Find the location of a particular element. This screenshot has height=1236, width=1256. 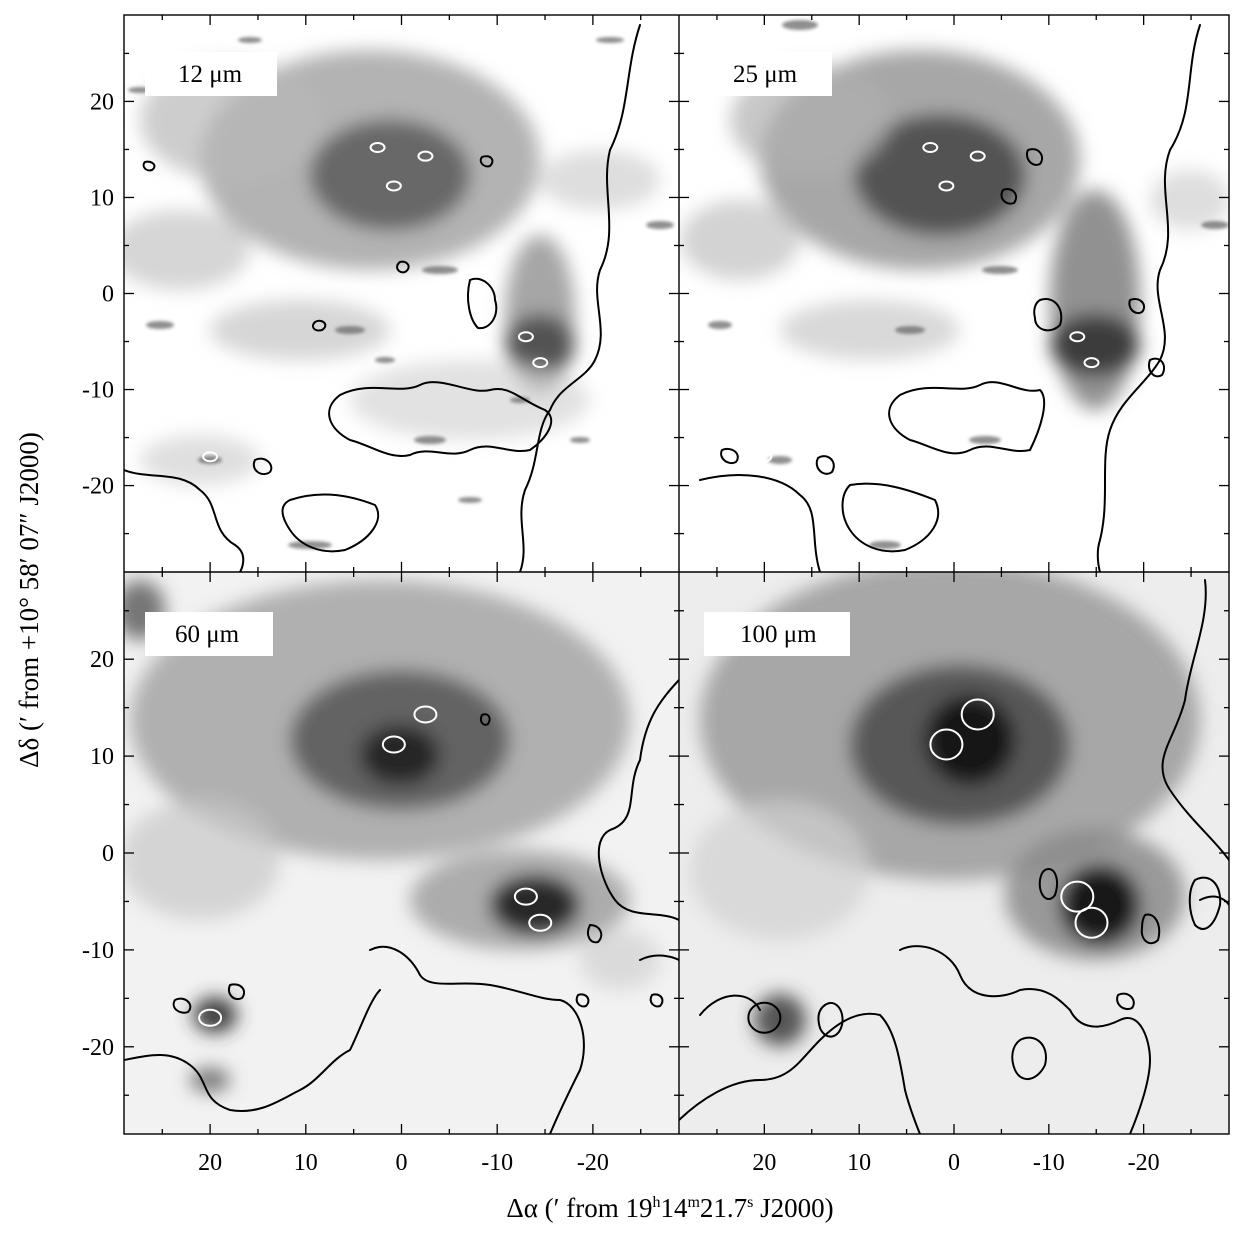

source-markers-100um is located at coordinates (928, 866).